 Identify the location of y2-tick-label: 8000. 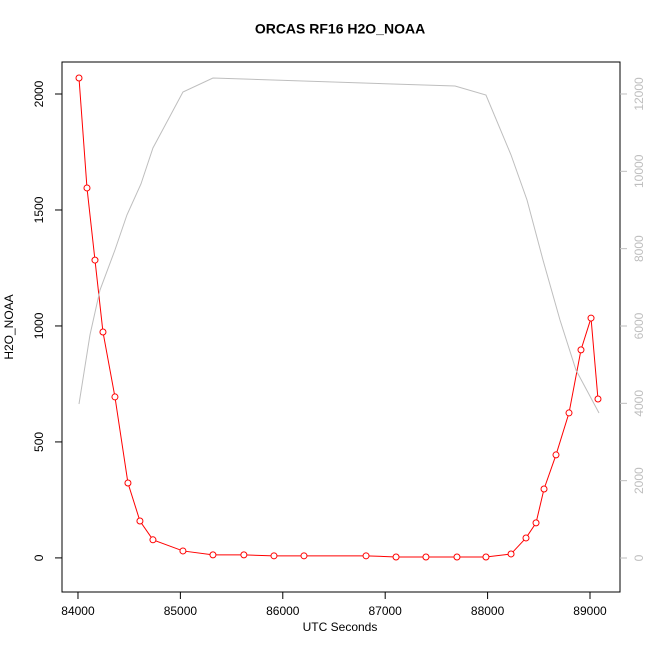
(639, 248).